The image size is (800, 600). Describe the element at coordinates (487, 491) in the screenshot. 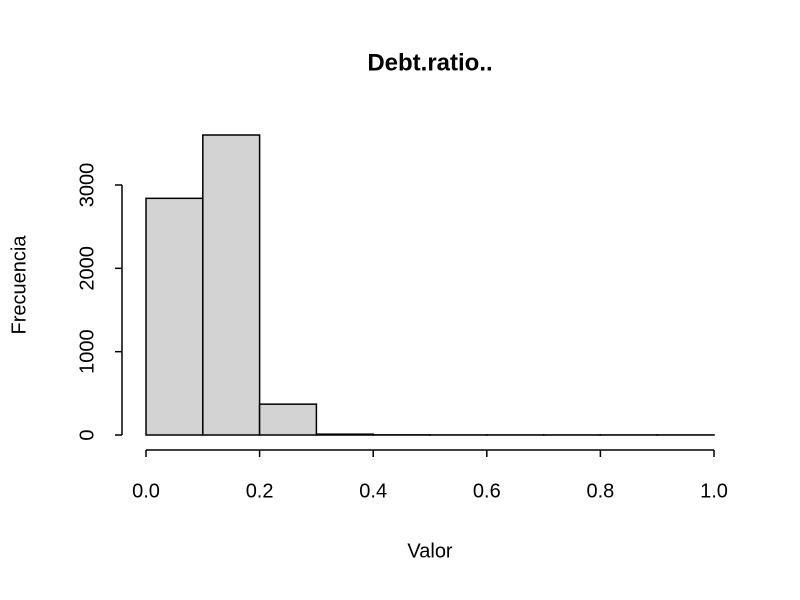

I see `x-tick-label: 0.6` at that location.